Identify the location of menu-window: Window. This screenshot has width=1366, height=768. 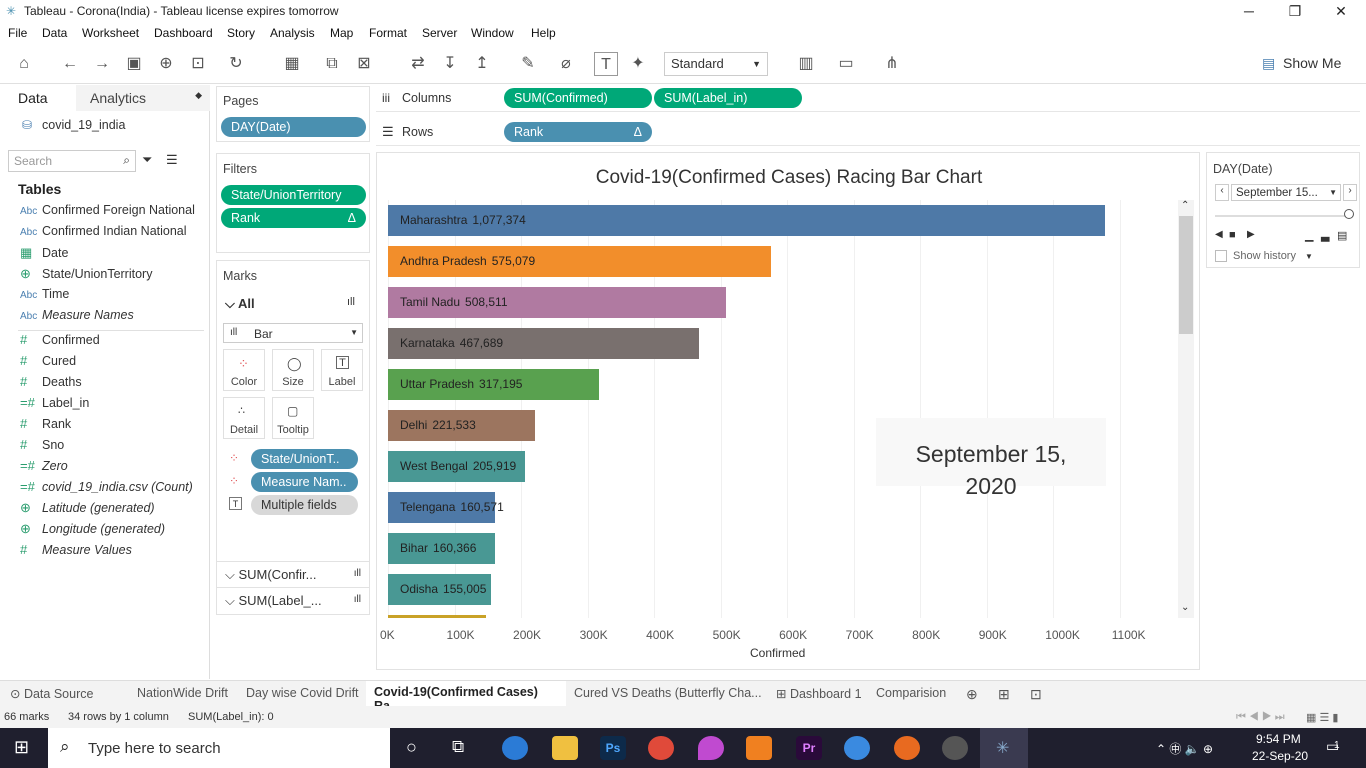
(492, 33).